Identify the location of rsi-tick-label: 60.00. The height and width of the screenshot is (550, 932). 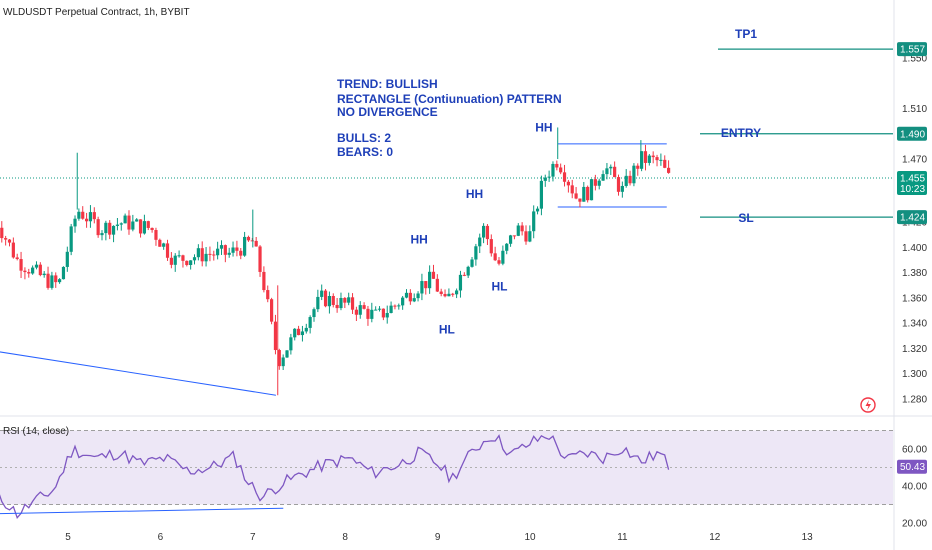
(914, 450).